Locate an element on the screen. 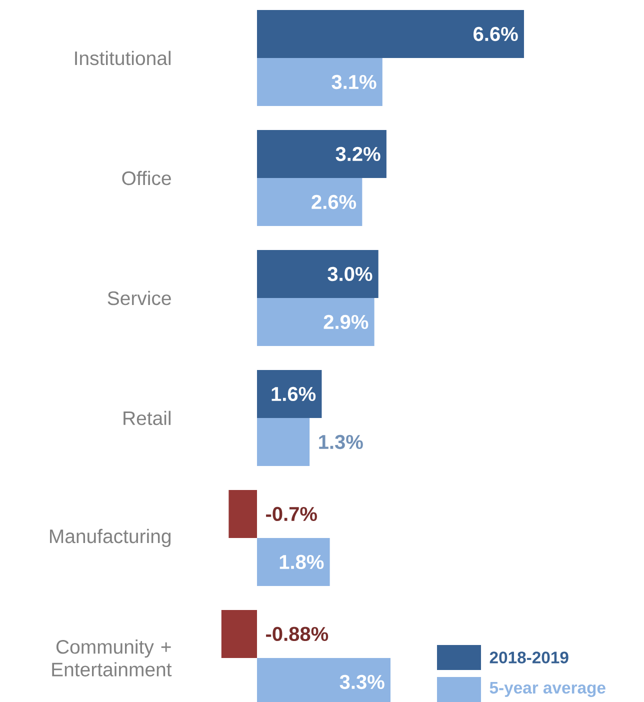 The width and height of the screenshot is (644, 702). data-label: 2.6% is located at coordinates (334, 202).